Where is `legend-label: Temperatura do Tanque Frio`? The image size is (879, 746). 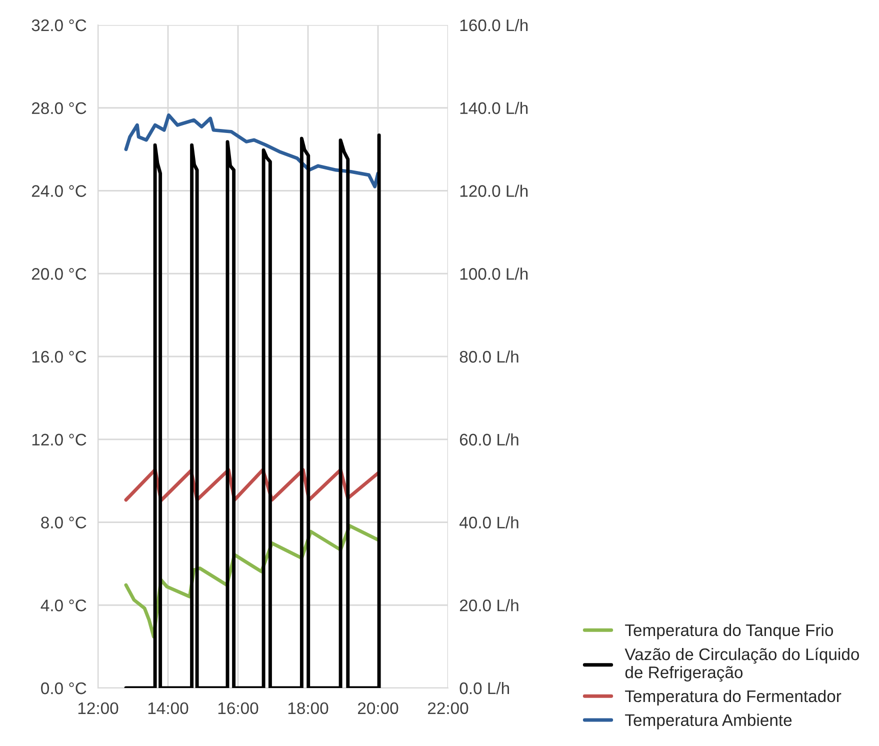 legend-label: Temperatura do Tanque Frio is located at coordinates (729, 632).